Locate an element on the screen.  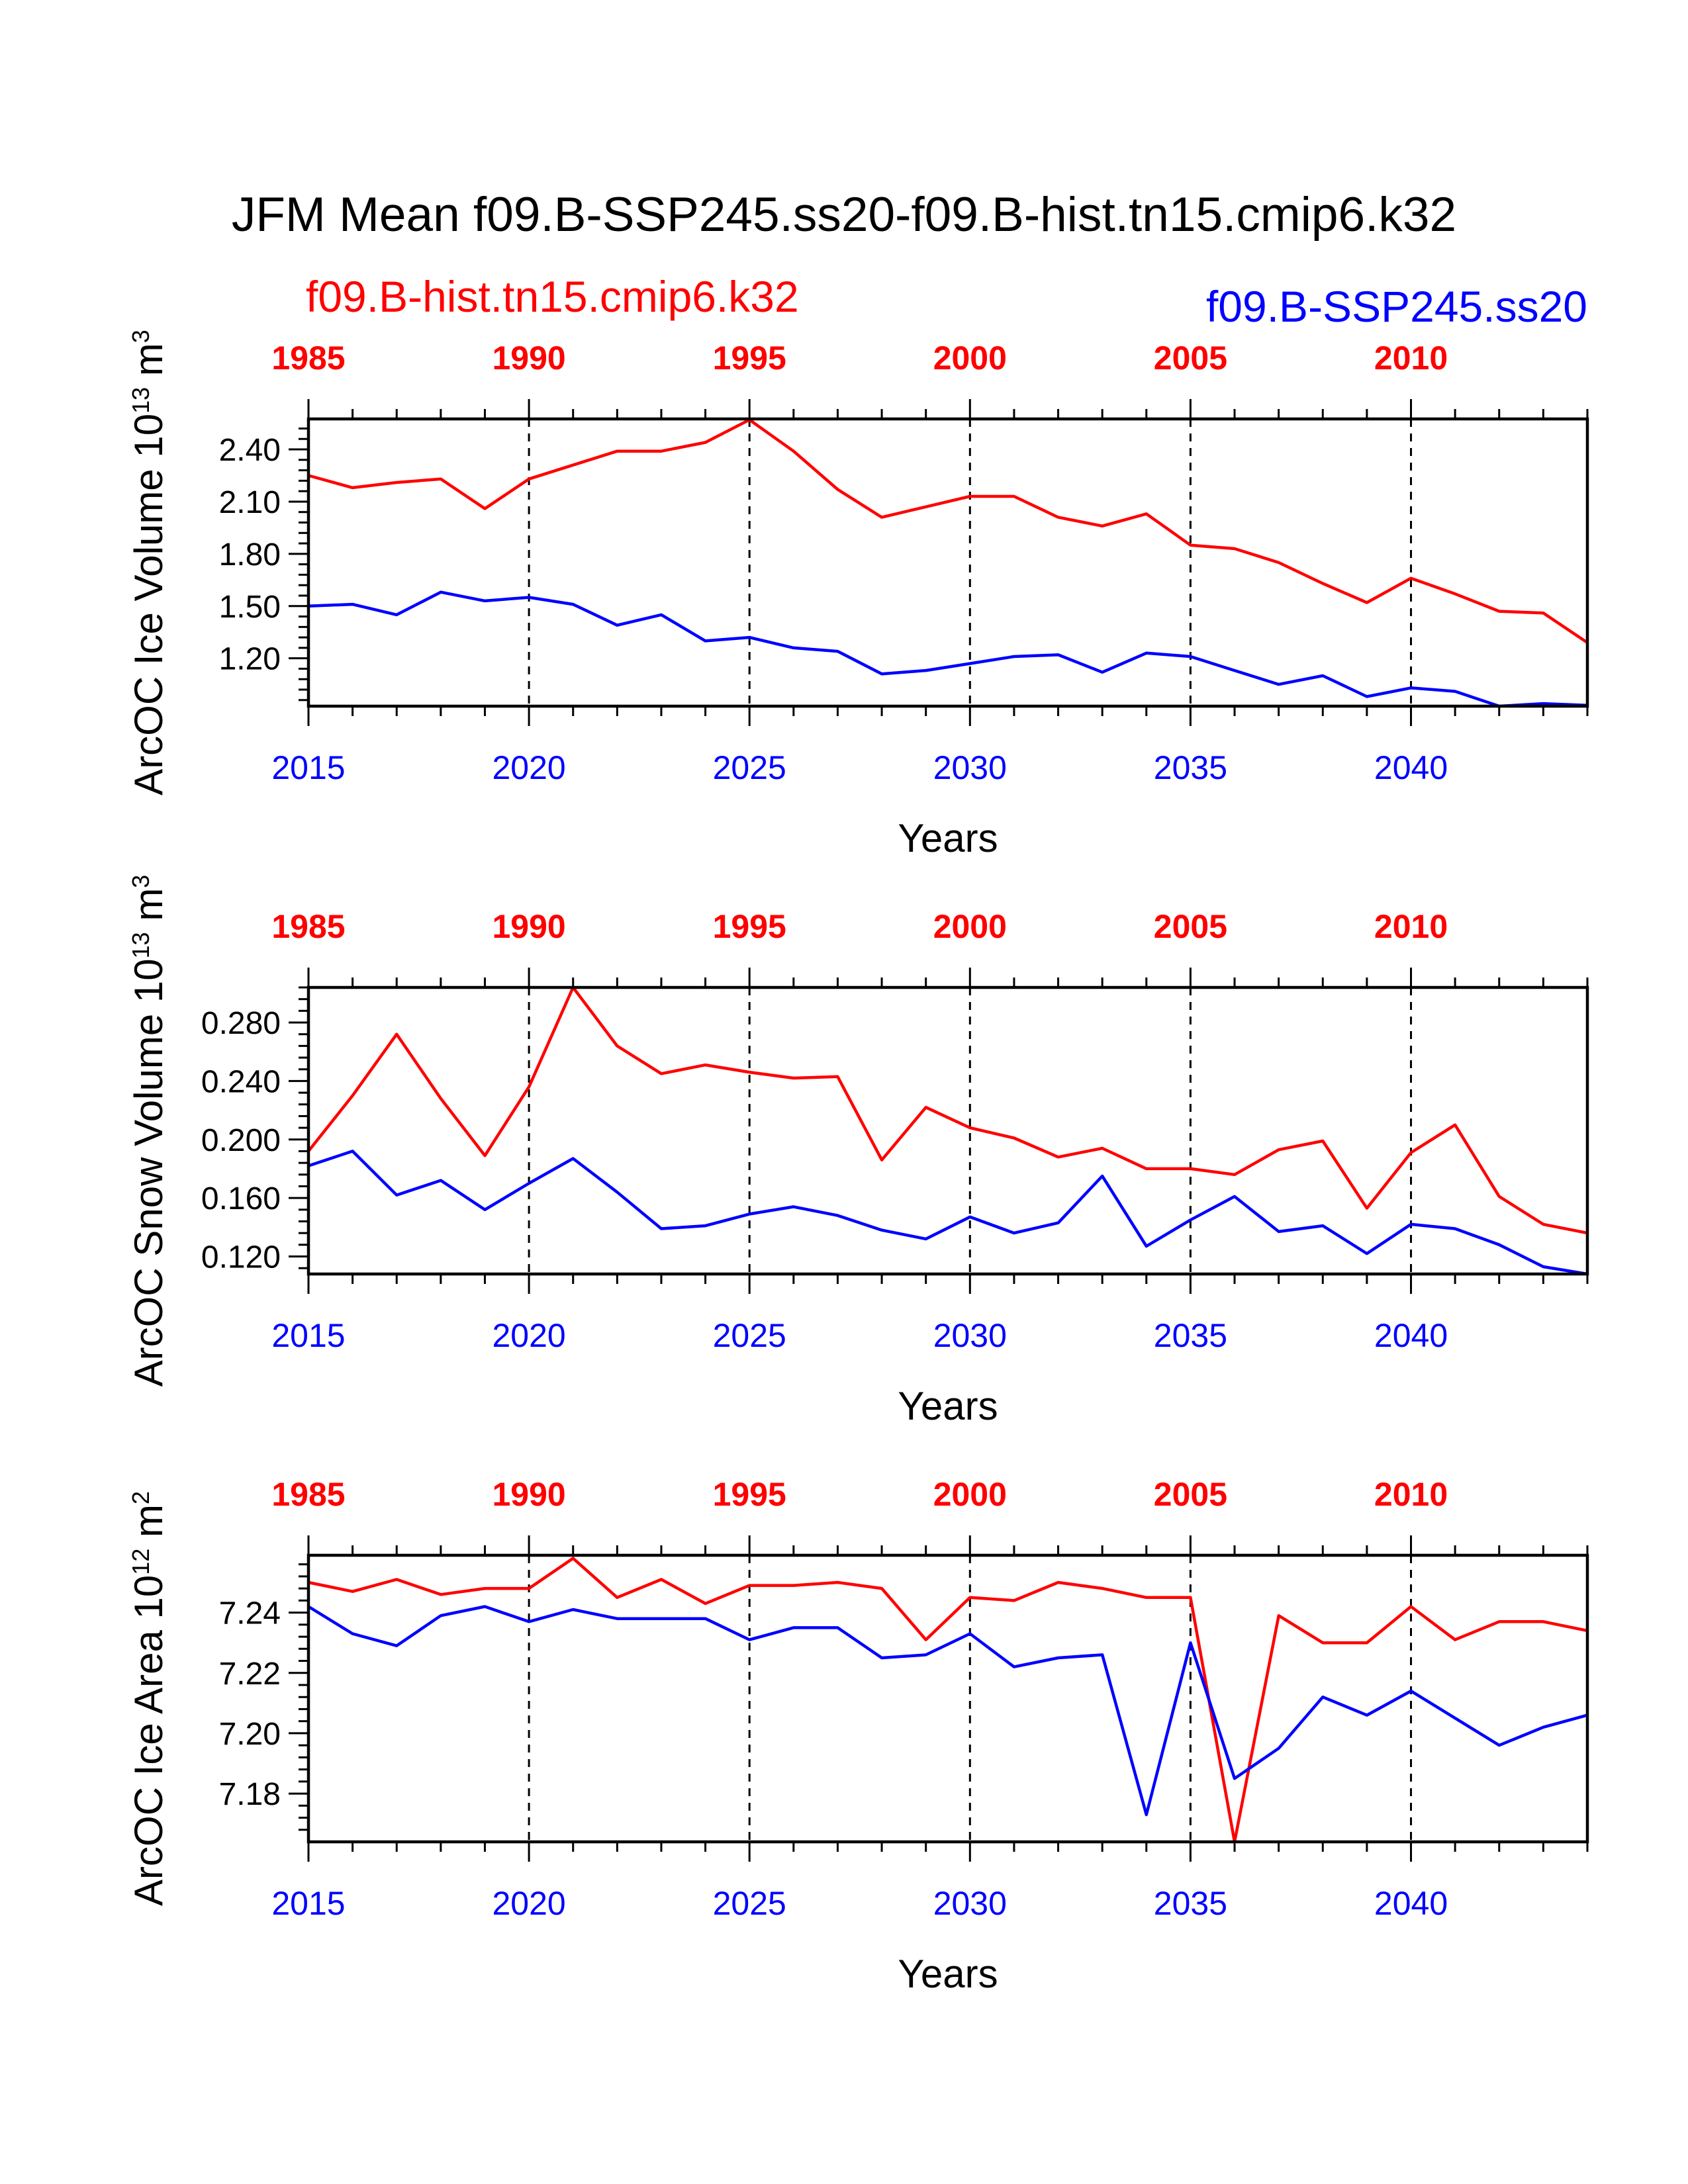
y-axis-unit-exponent: 12 is located at coordinates (140, 1562).